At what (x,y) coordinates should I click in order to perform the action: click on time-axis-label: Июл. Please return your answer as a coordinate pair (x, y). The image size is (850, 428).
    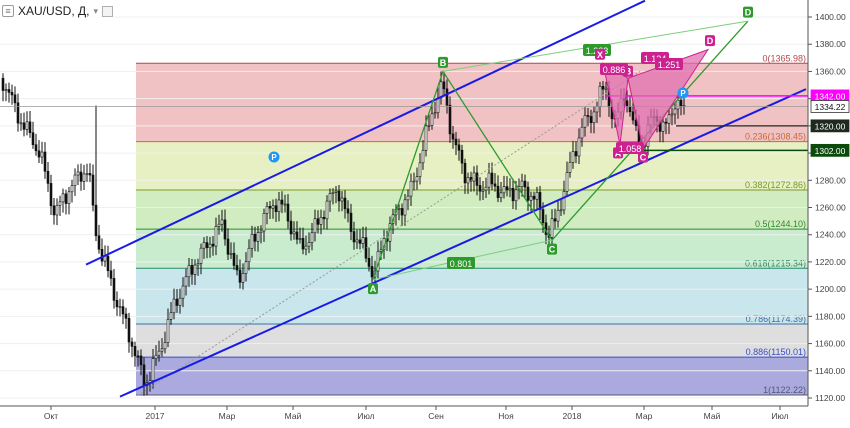
    Looking at the image, I should click on (779, 416).